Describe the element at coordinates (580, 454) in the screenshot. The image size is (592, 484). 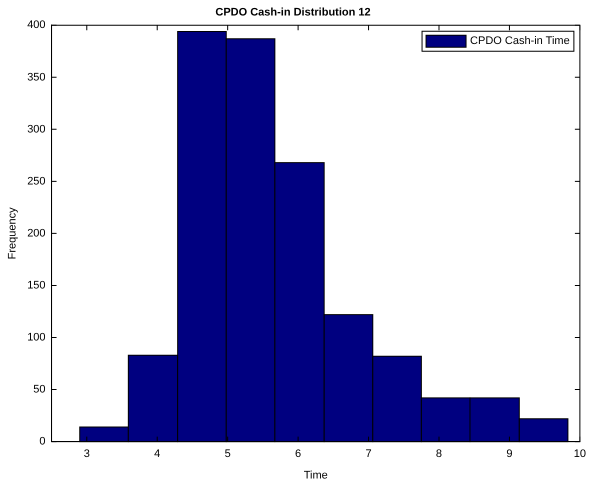
I see `x-tick-label: 10` at that location.